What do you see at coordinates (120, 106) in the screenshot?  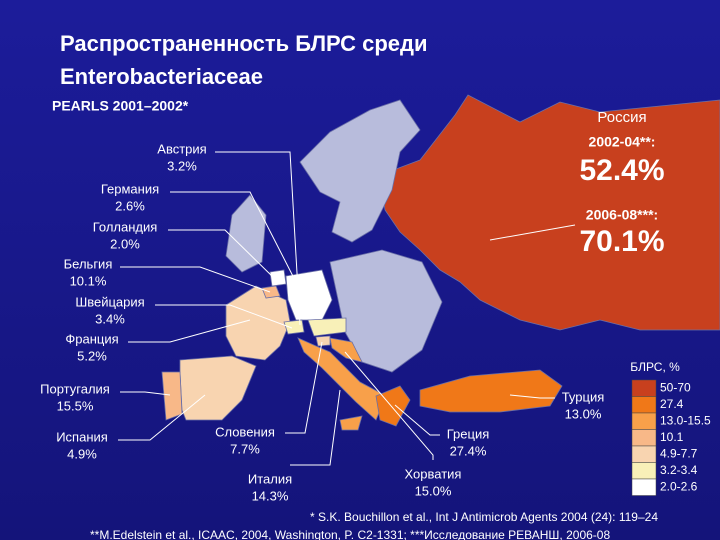 I see `subtitle: PEARLS 2001–2002*` at bounding box center [120, 106].